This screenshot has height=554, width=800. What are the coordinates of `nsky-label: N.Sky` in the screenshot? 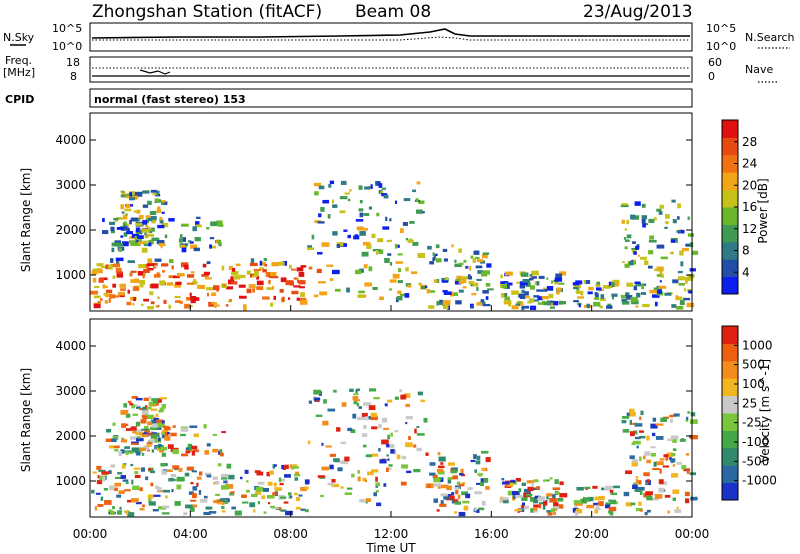 It's located at (19, 37).